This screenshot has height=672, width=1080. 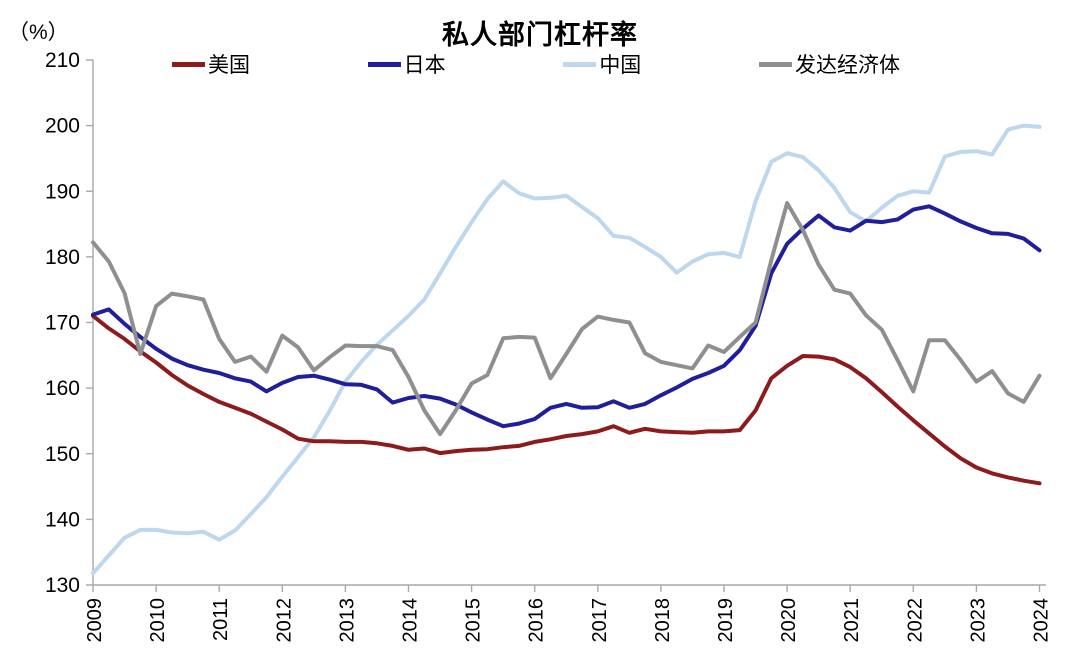 I want to click on legend-item-dm: 发达经济体, so click(x=829, y=64).